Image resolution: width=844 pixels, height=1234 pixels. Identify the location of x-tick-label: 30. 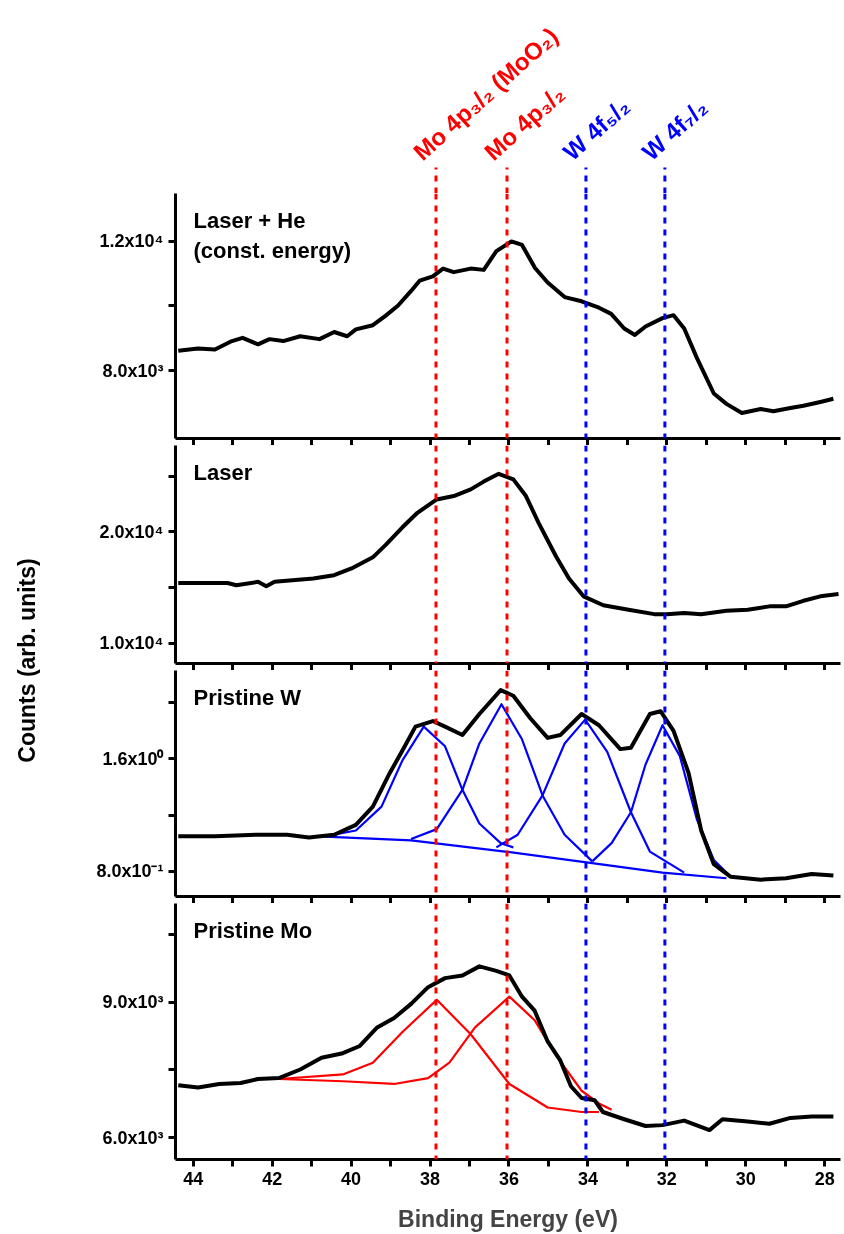
(745, 1178).